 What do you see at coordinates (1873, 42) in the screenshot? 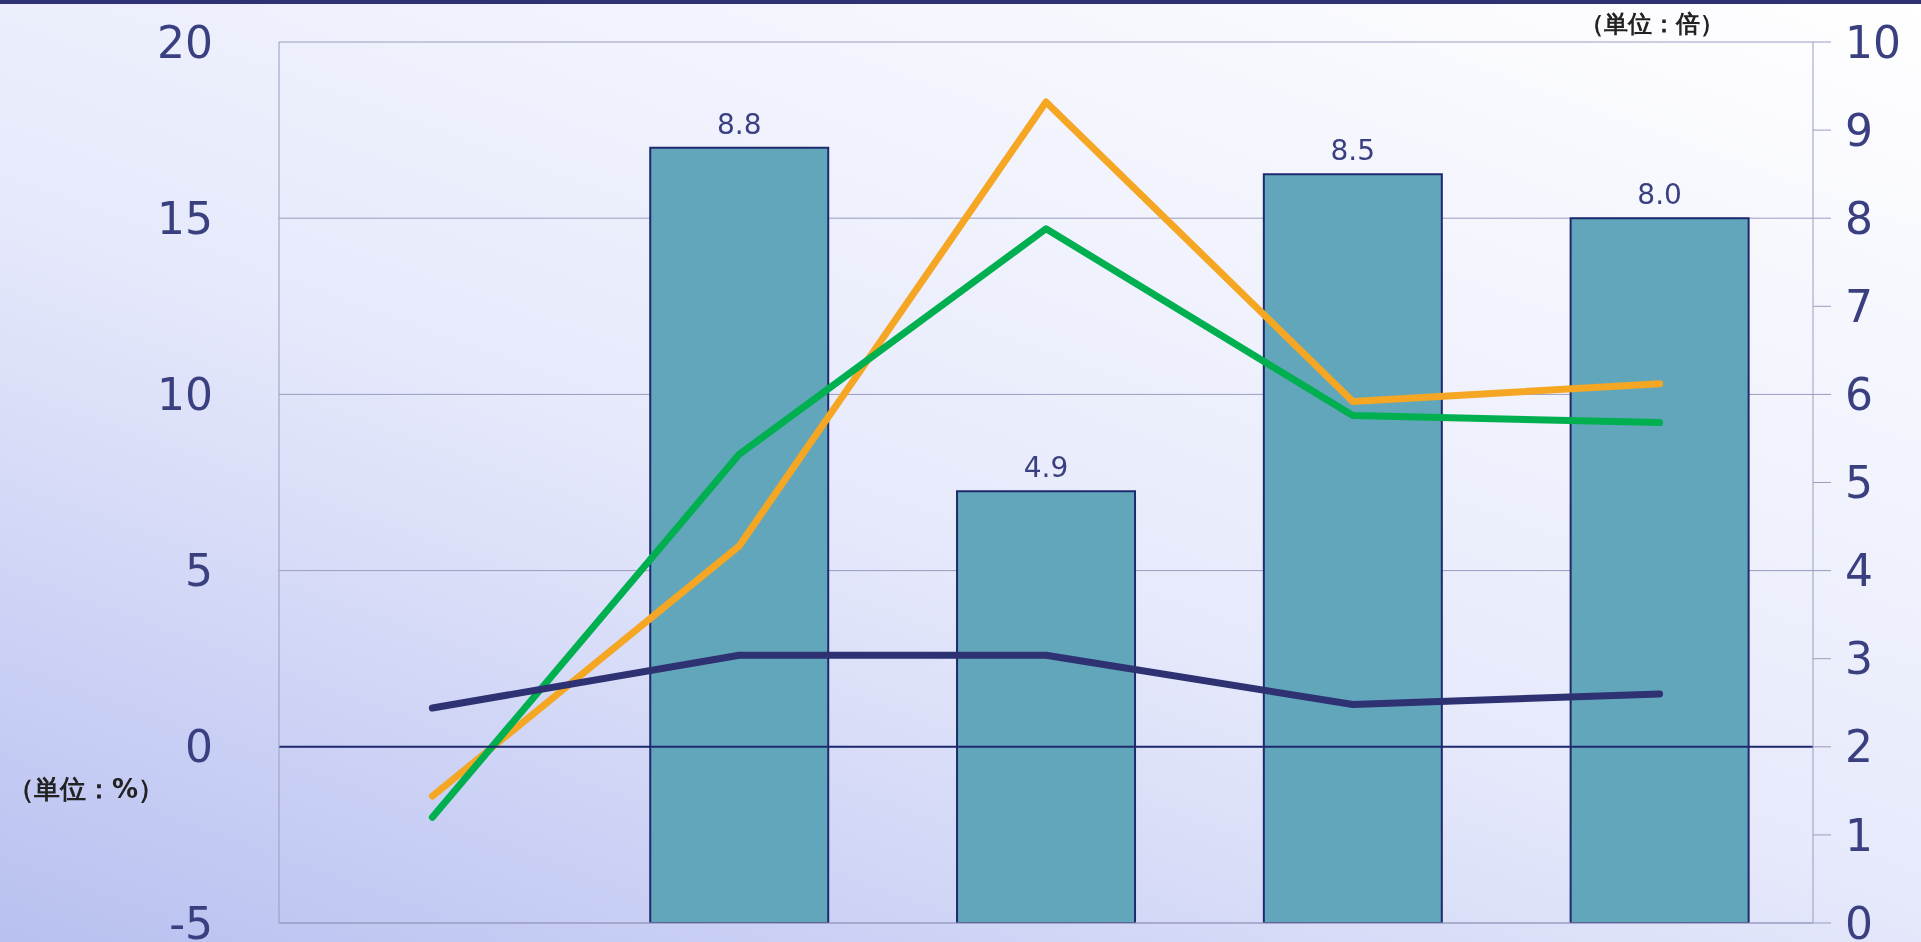
I see `y2-tick-label: 10` at bounding box center [1873, 42].